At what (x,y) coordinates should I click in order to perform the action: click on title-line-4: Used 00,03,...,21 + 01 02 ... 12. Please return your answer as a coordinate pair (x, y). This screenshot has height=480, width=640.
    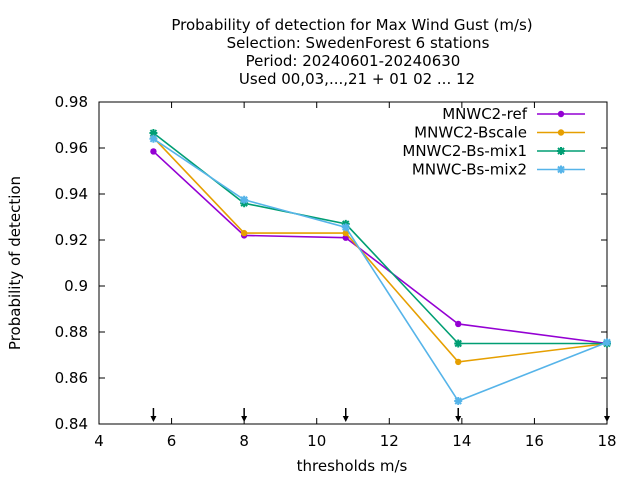
    Looking at the image, I should click on (357, 79).